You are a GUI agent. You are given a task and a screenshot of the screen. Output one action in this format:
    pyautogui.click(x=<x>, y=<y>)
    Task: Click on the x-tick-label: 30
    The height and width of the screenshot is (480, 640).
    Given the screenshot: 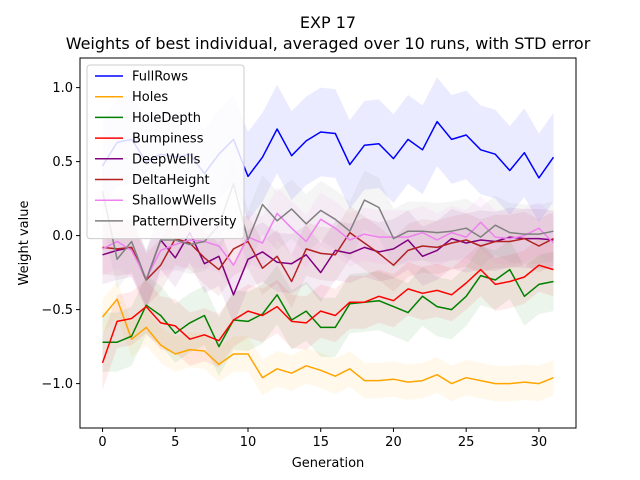 What is the action you would take?
    pyautogui.click(x=539, y=442)
    